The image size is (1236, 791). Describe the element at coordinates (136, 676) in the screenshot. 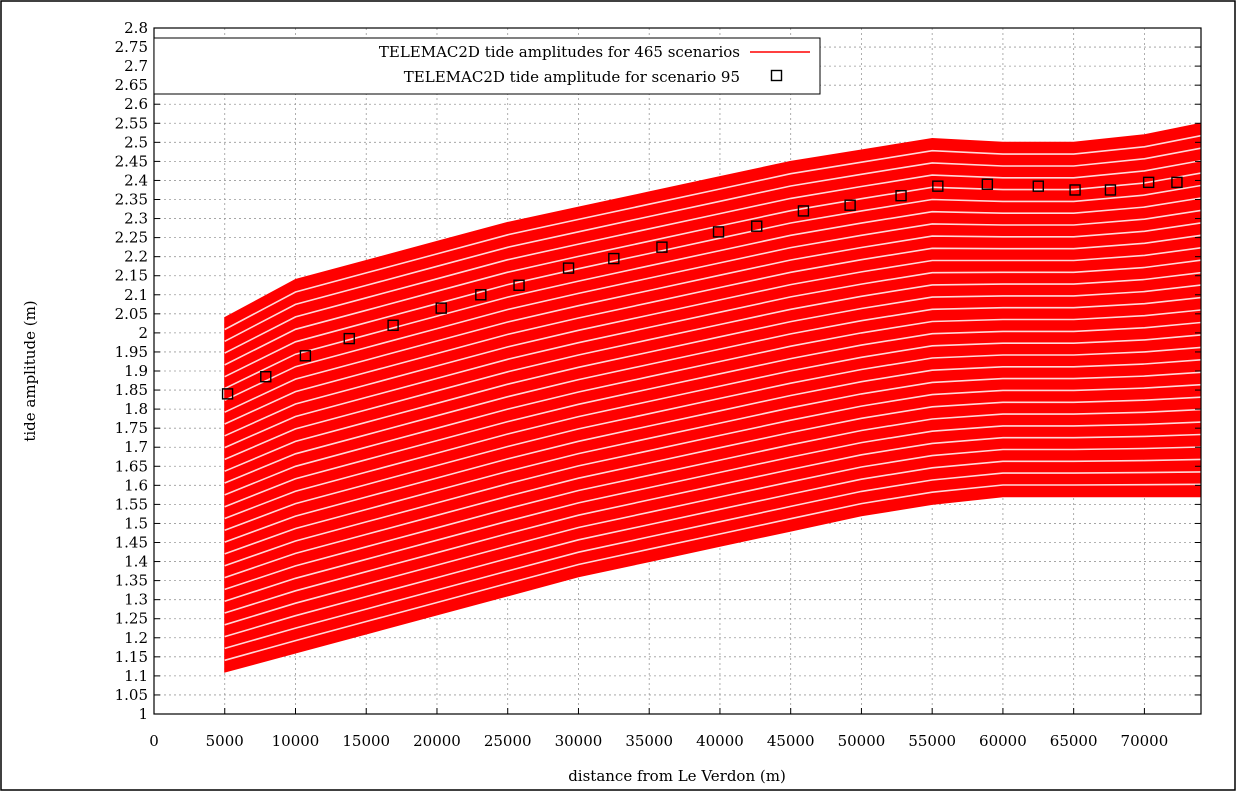

I see `y-tick-label: 1.1` at that location.